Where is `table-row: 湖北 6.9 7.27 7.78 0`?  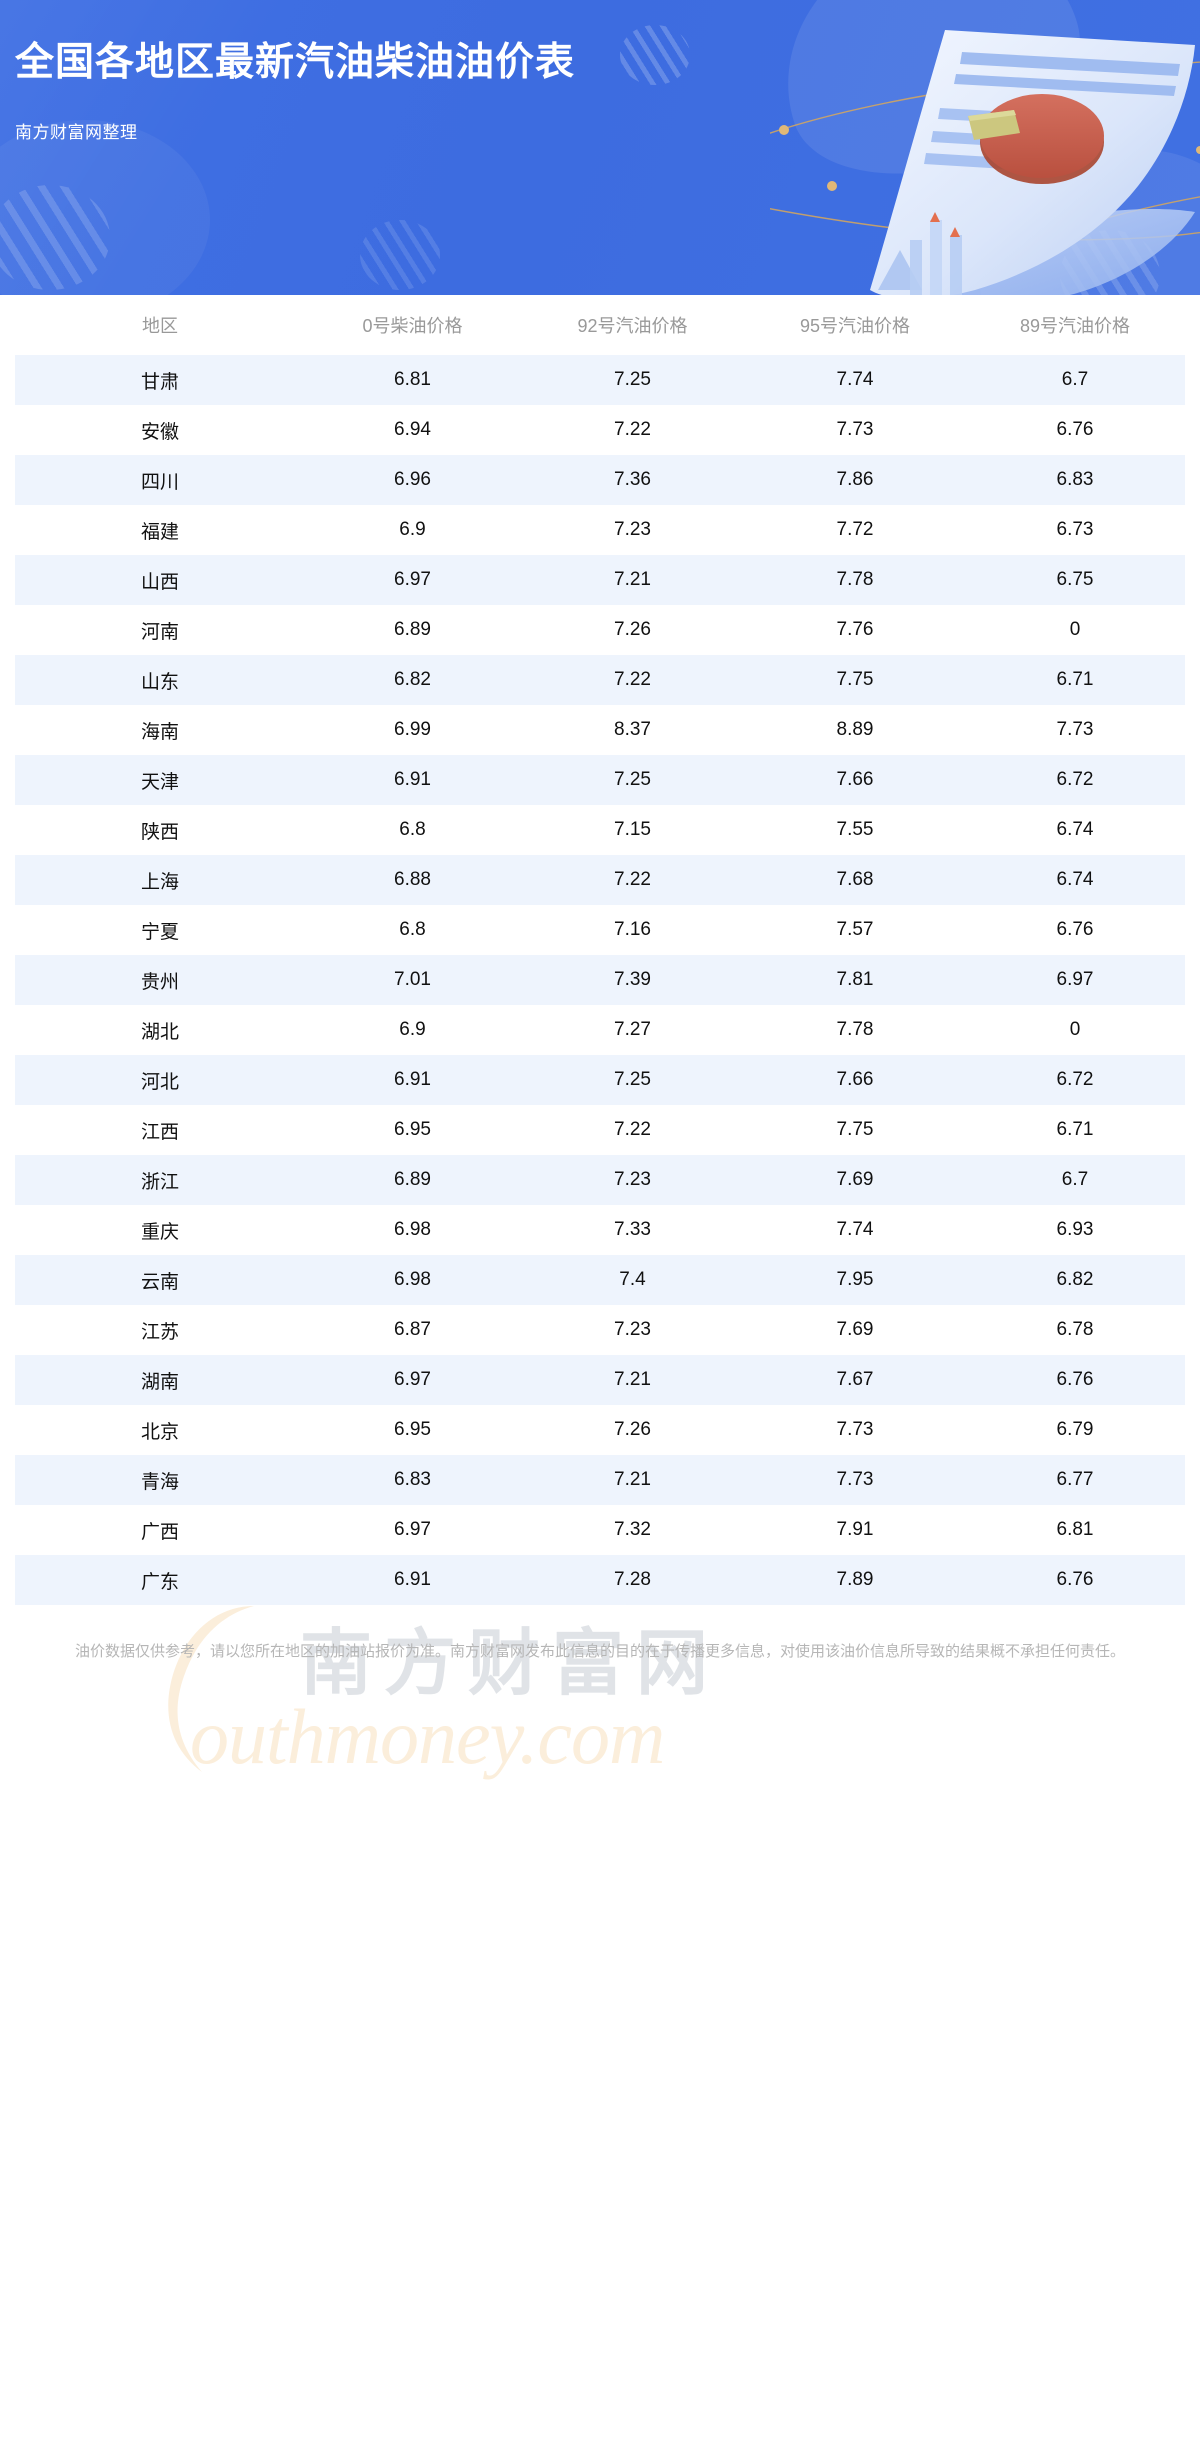
table-row: 湖北 6.9 7.27 7.78 0 is located at coordinates (600, 1030).